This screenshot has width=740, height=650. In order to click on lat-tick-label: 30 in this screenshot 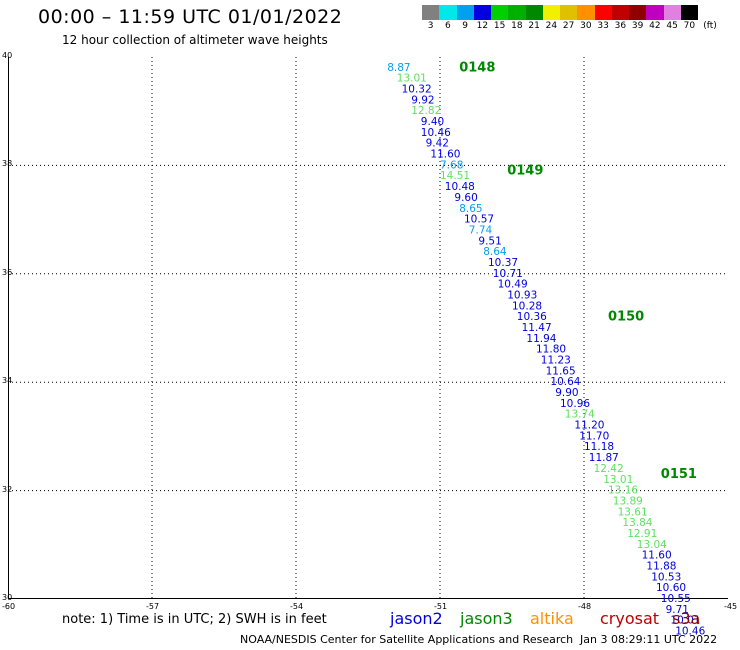, I will do `click(7, 597)`.